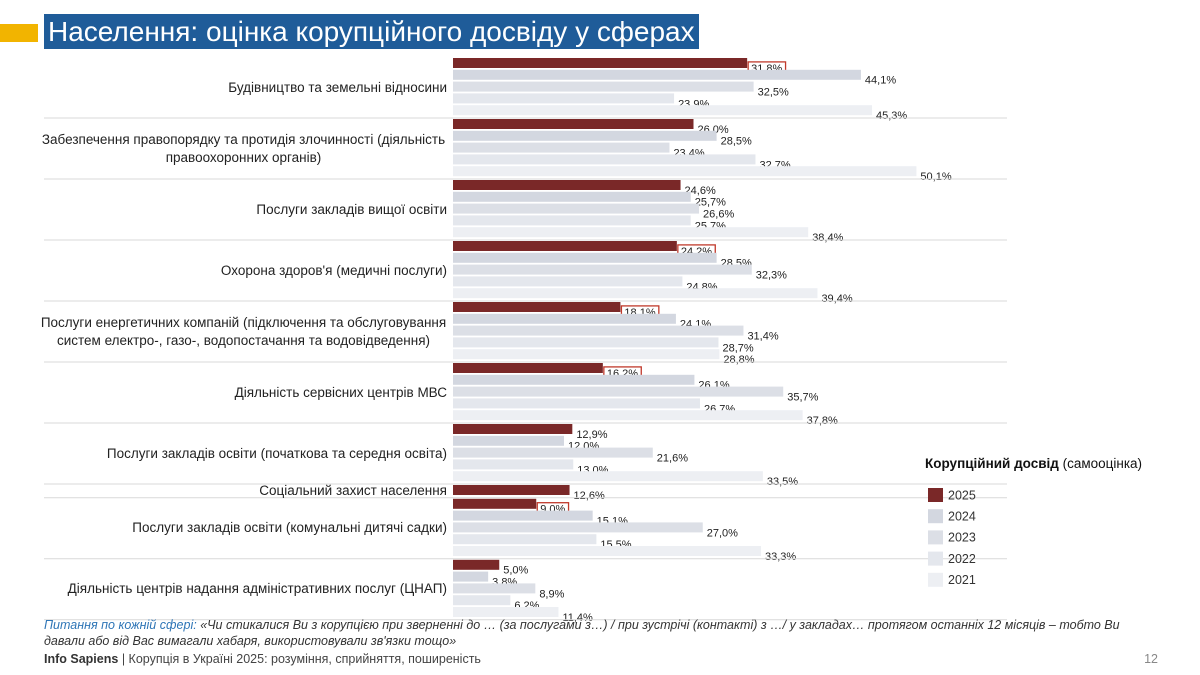 The image size is (1200, 675). What do you see at coordinates (802, 398) in the screenshot?
I see `value-label: 35,7%` at bounding box center [802, 398].